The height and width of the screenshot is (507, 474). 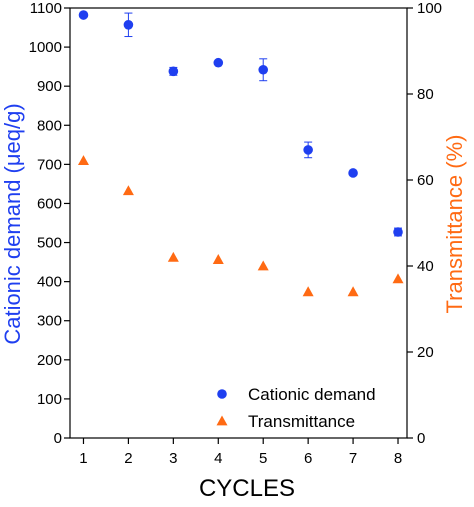 What do you see at coordinates (49, 243) in the screenshot?
I see `y-left-tick-label: 500` at bounding box center [49, 243].